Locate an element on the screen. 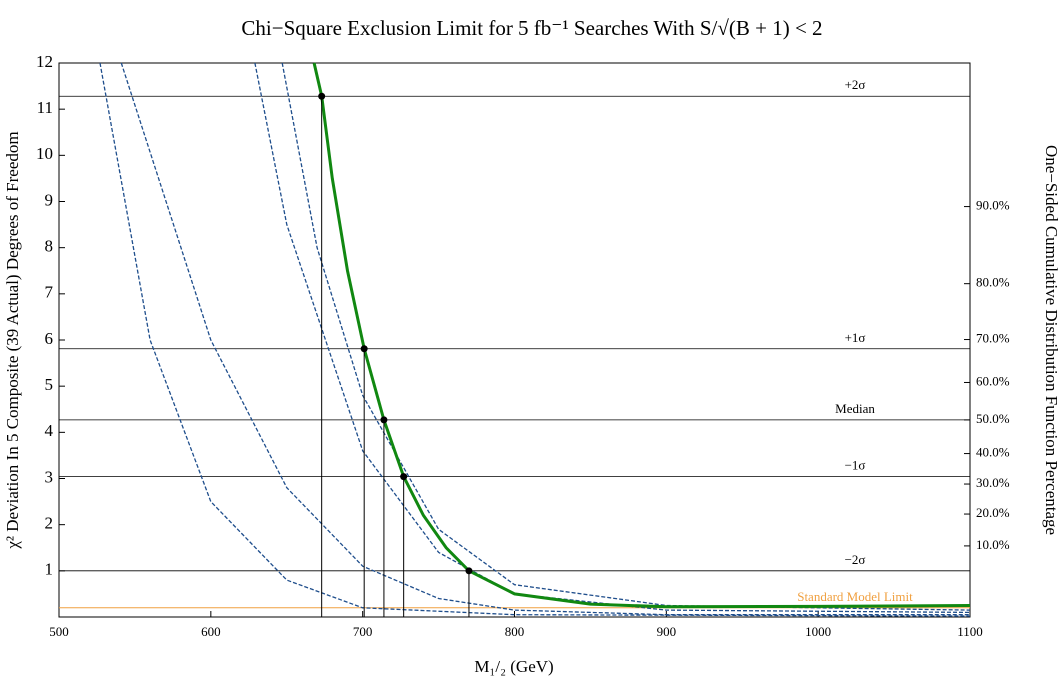  x-tick-label: 800 is located at coordinates (515, 631).